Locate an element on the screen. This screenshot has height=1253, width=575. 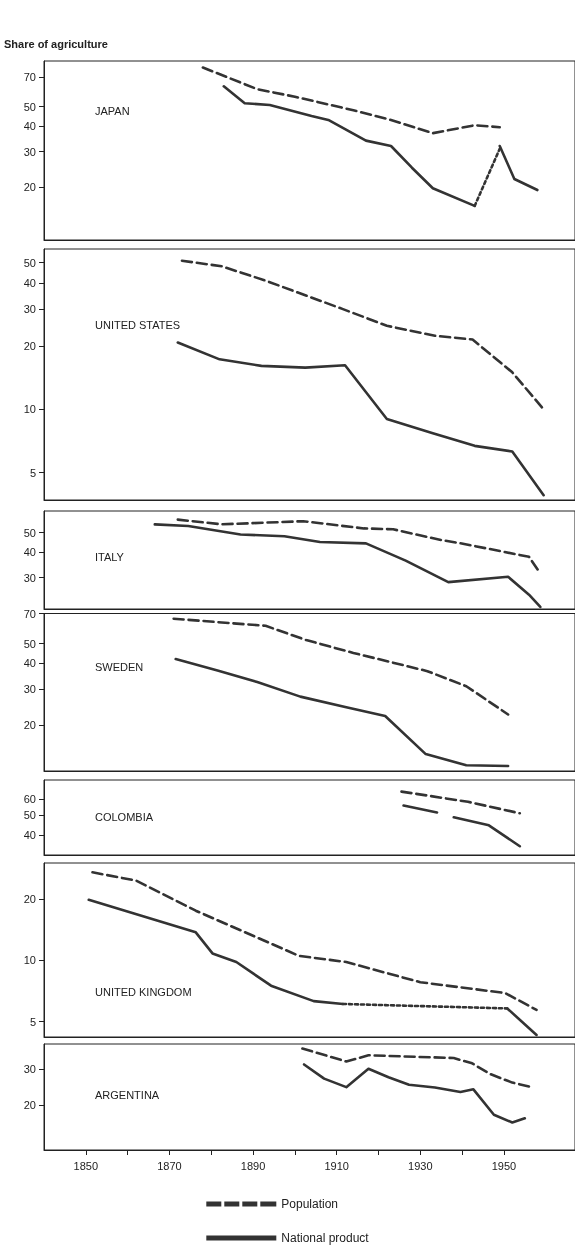
text: UNITED KINGDOM is located at coordinates (143, 991).